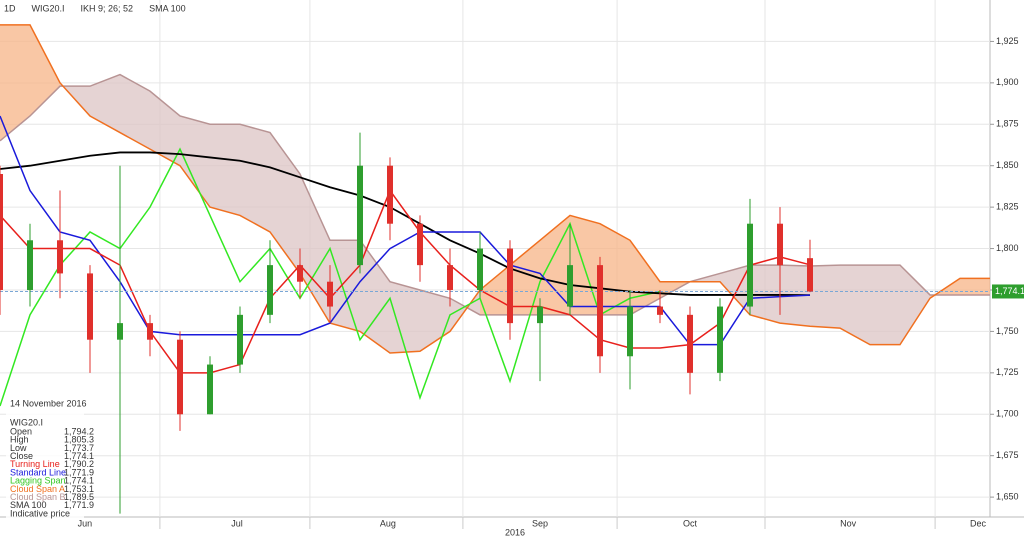 The height and width of the screenshot is (539, 1024). What do you see at coordinates (48, 403) in the screenshot?
I see `panel-date: 14 November 2016` at bounding box center [48, 403].